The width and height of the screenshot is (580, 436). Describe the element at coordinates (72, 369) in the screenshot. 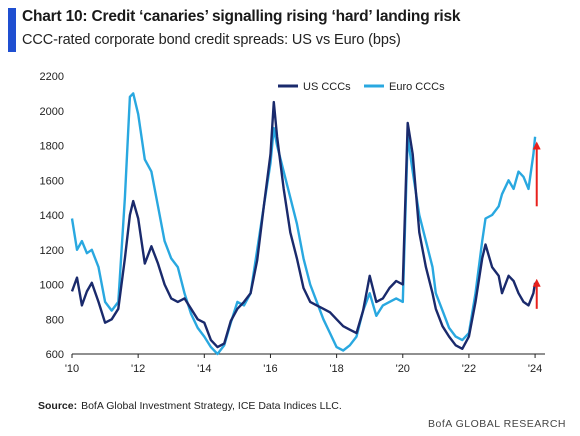

I see `x-tick-label: '10` at that location.